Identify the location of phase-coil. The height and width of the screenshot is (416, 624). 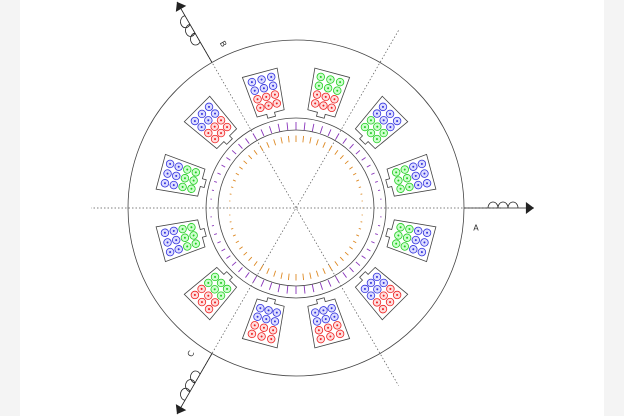
(190, 385).